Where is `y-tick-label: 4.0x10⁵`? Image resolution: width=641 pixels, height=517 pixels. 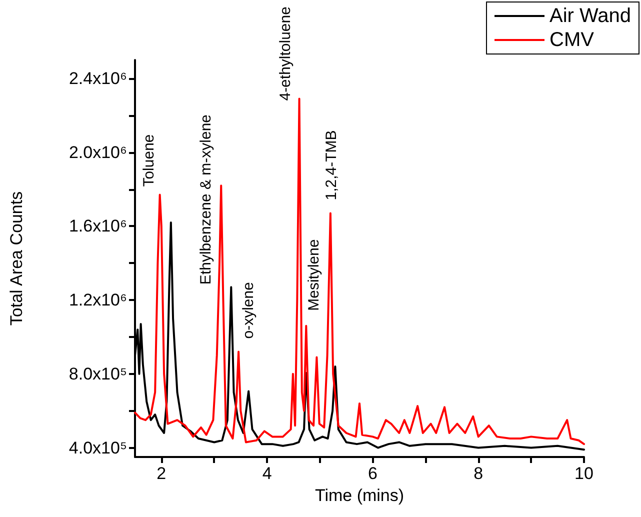
y-tick-label: 4.0x10⁵ is located at coordinates (97, 448).